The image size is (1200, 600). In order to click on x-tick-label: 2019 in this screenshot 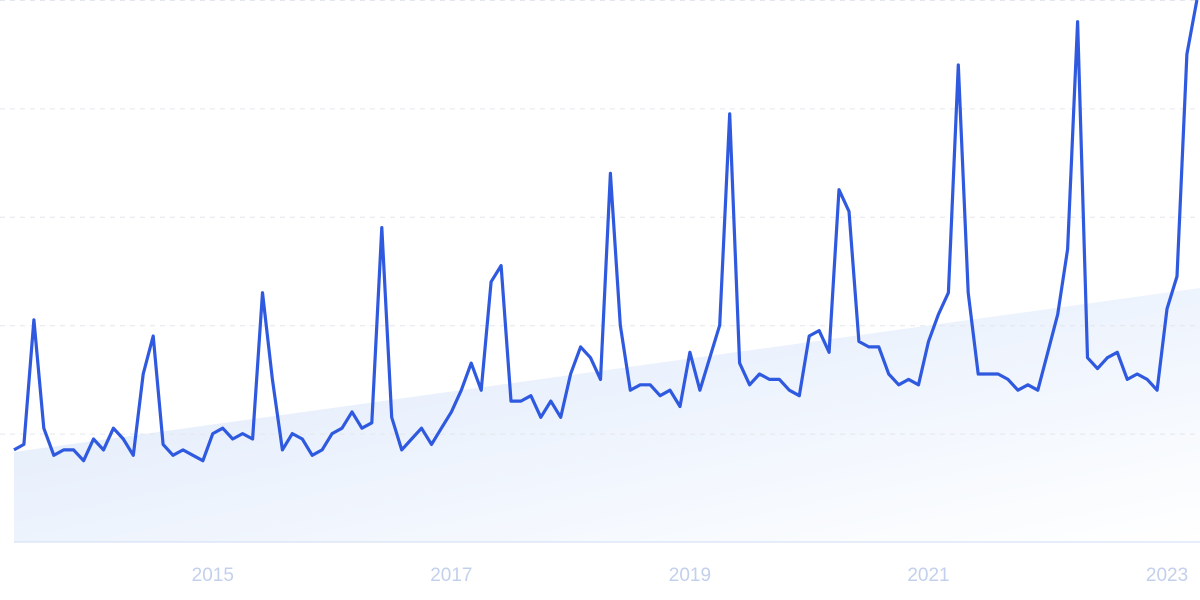, I will do `click(690, 575)`.